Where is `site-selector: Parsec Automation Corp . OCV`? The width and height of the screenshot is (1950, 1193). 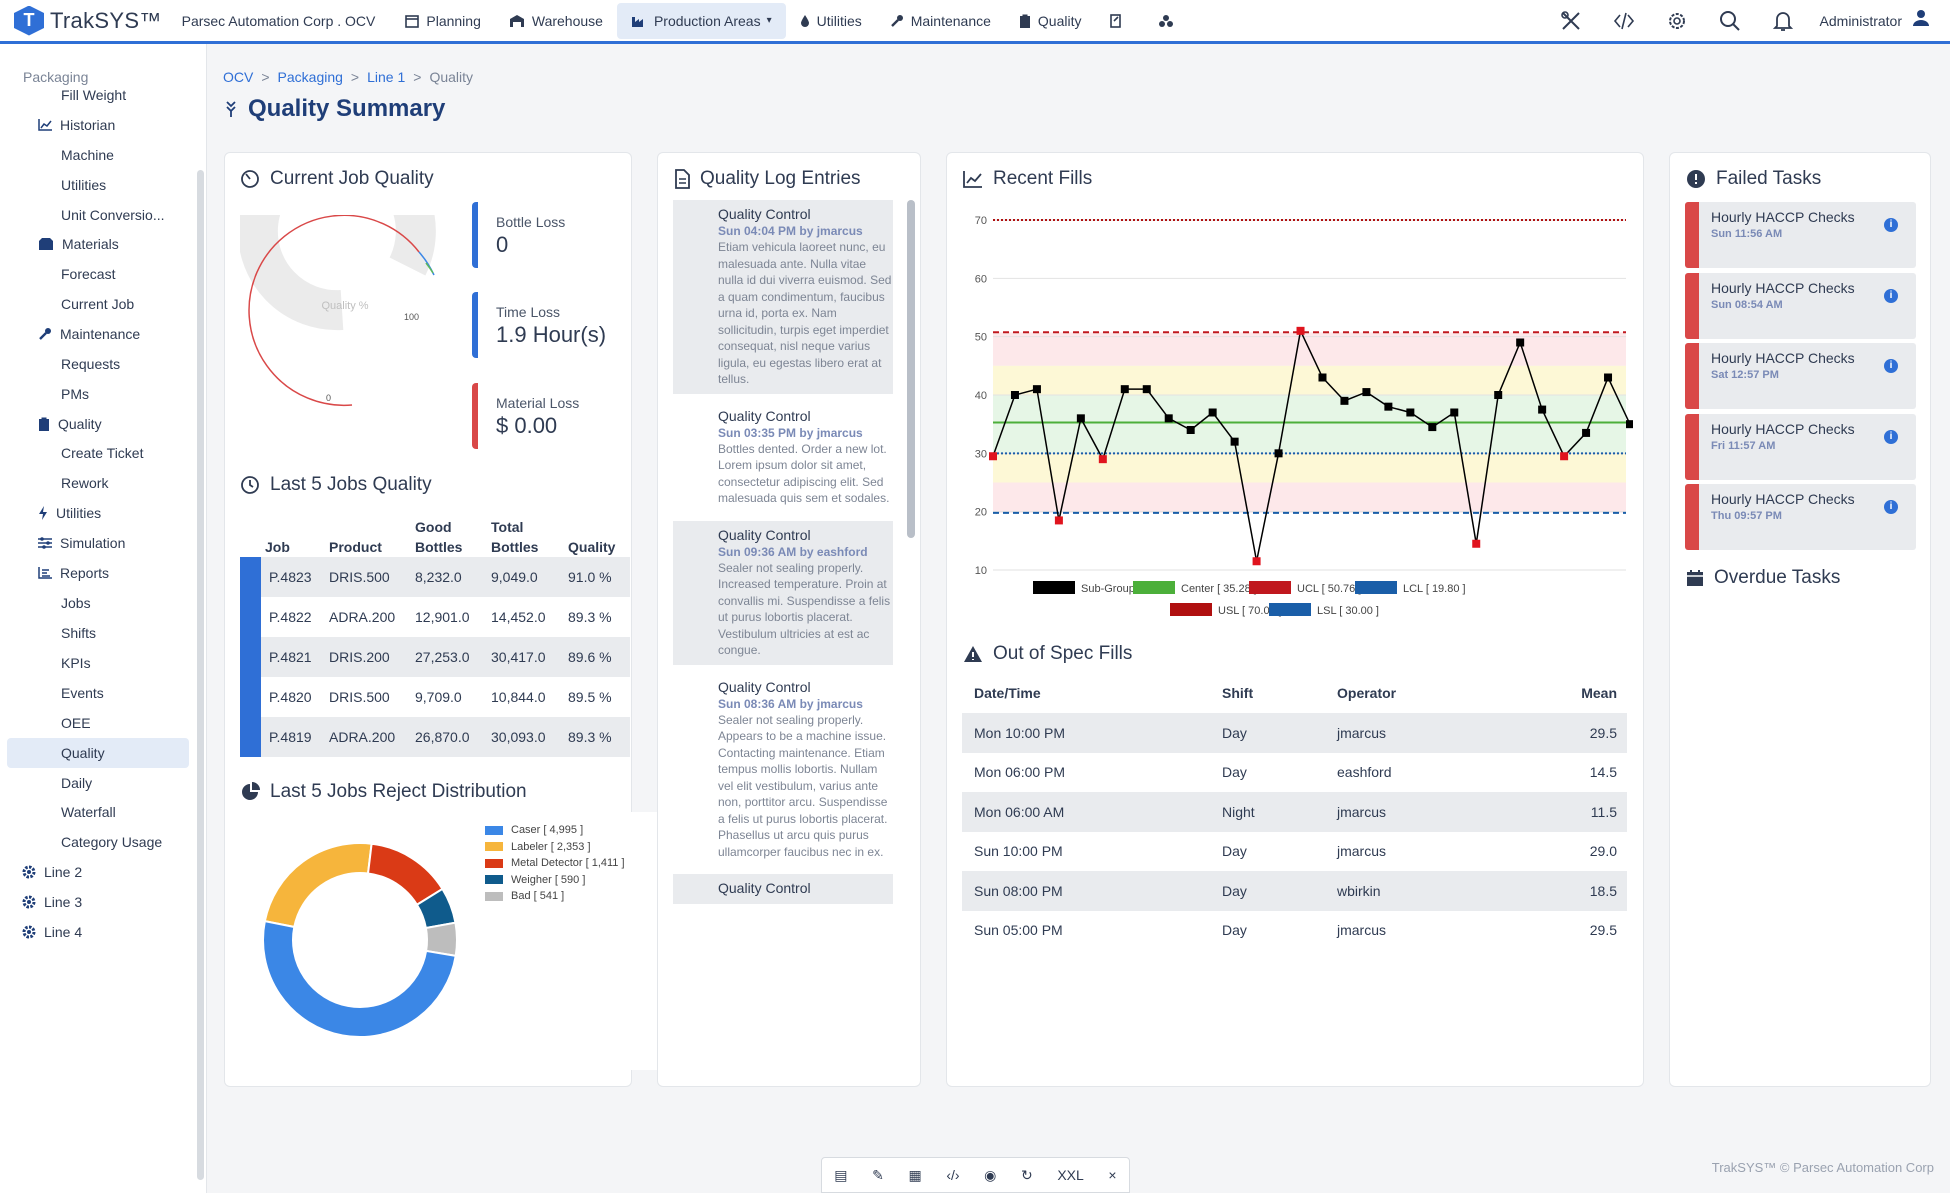
site-selector: Parsec Automation Corp . OCV is located at coordinates (278, 20).